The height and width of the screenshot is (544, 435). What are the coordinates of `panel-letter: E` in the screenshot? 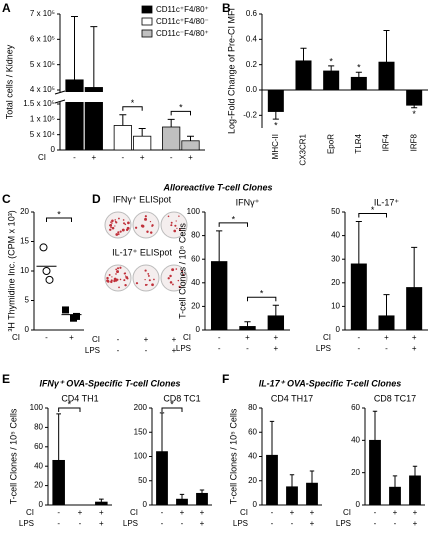 It's located at (6, 379).